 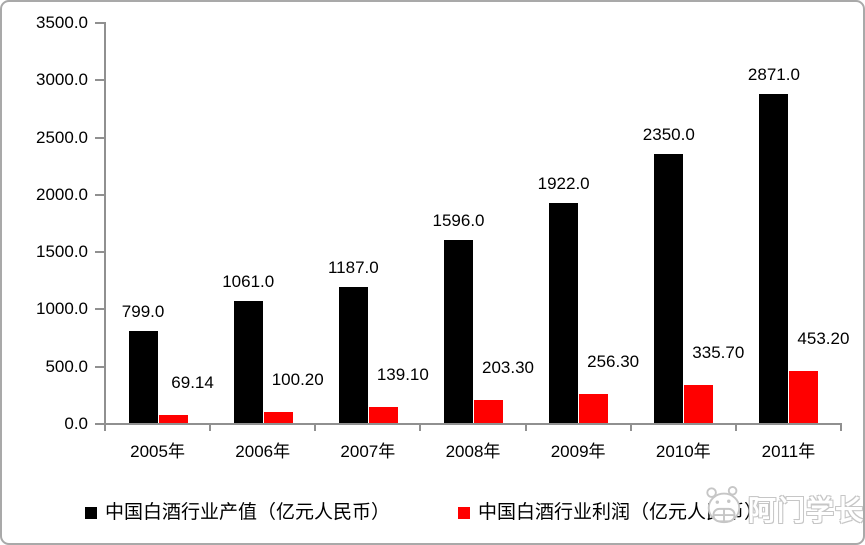 I want to click on output-value-data-label: 2350.0, so click(x=668, y=134).